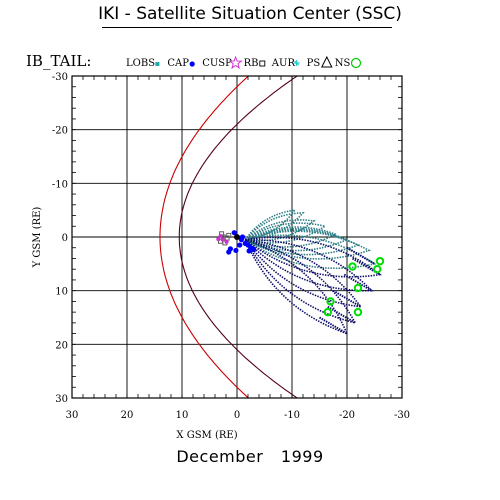  Describe the element at coordinates (61, 345) in the screenshot. I see `y-tick-label: 20` at that location.